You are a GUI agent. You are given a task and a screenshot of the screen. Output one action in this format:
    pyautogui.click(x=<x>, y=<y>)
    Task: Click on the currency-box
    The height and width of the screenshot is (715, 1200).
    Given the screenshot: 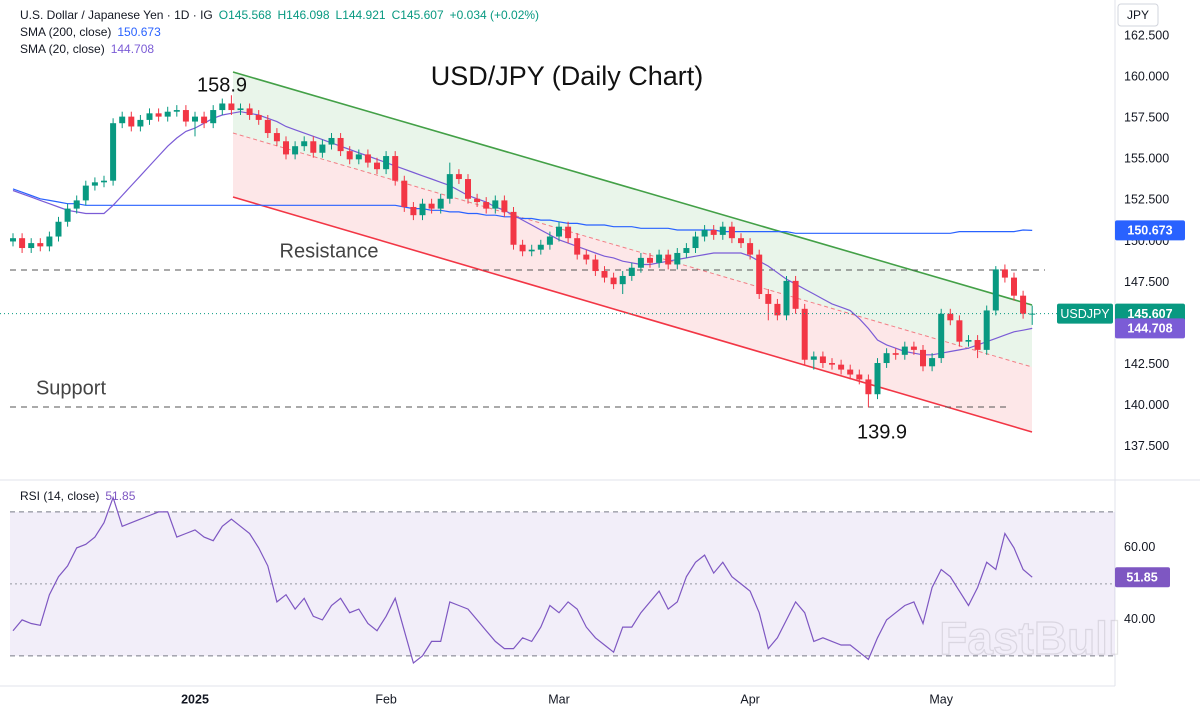 What is the action you would take?
    pyautogui.click(x=1138, y=15)
    